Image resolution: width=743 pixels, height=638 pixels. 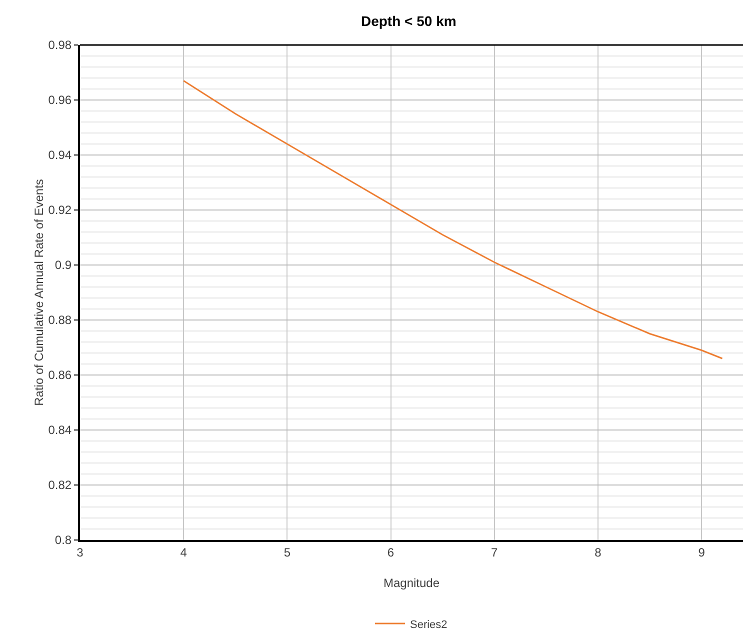 I want to click on y-tick-label: 0.94, so click(x=60, y=155).